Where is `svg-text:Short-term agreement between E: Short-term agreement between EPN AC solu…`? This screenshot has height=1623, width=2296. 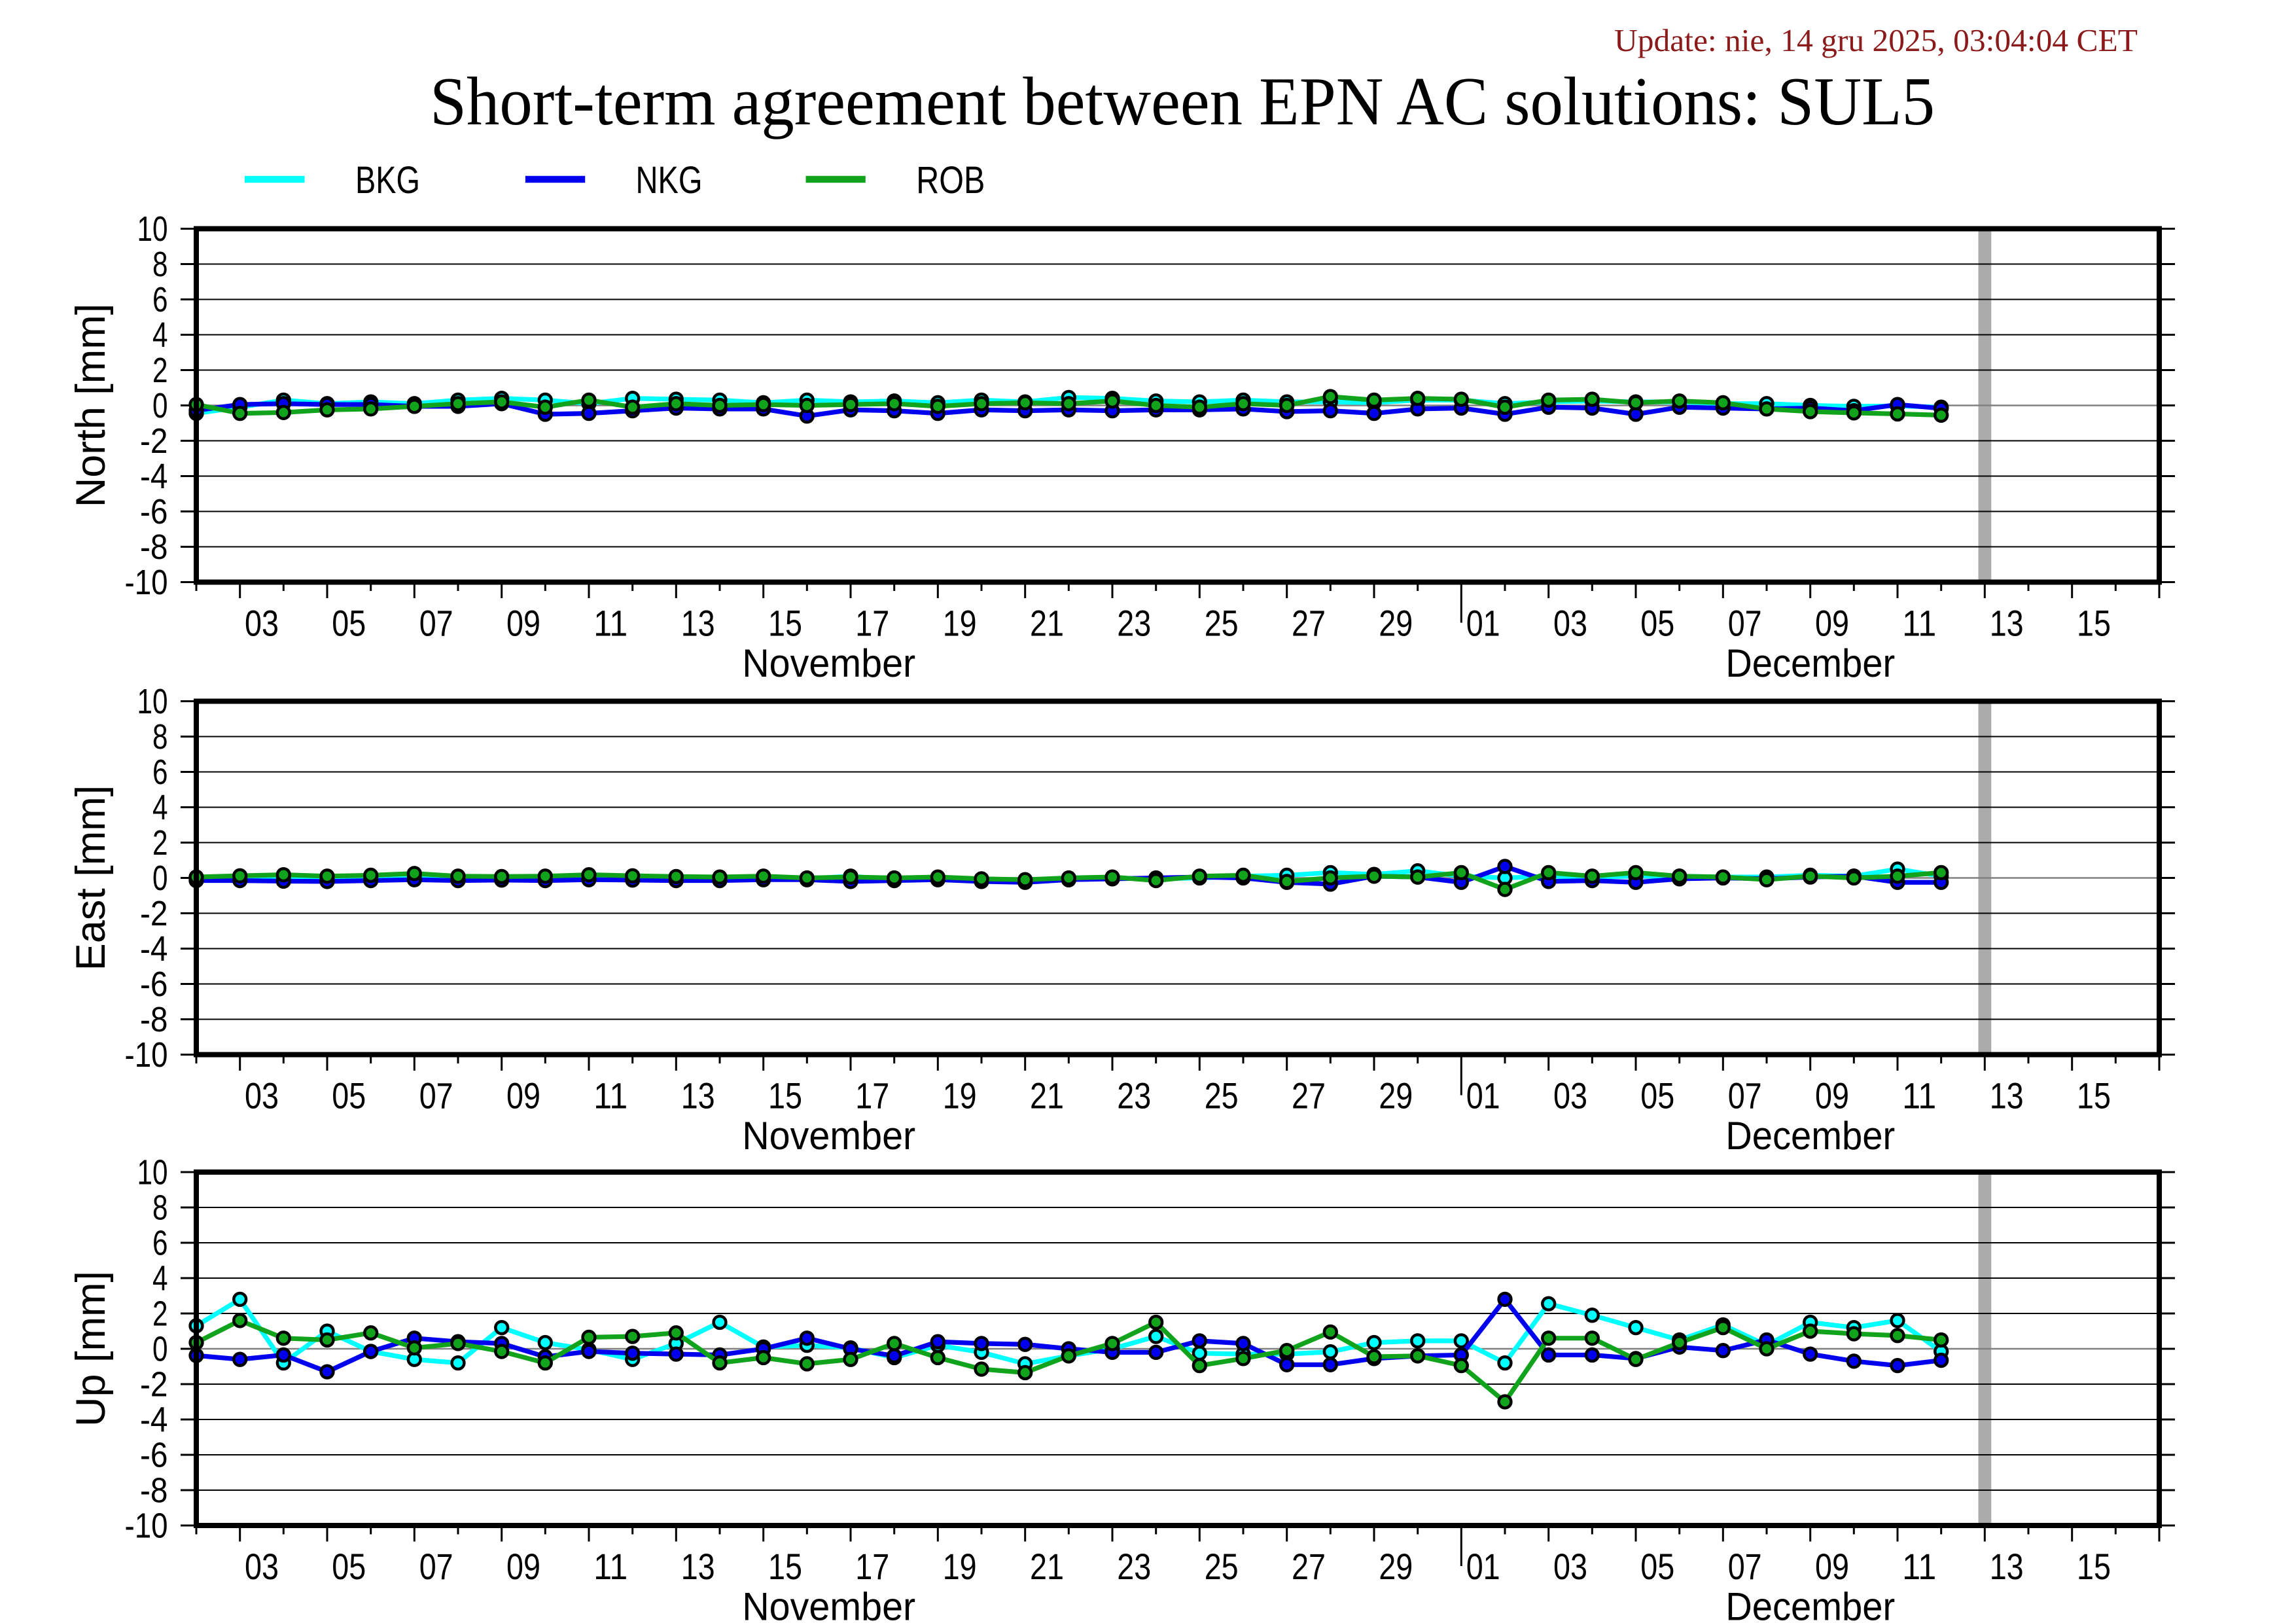
svg-text:Short-term agreement between E: Short-term agreement between EPN AC solu… is located at coordinates (1182, 101).